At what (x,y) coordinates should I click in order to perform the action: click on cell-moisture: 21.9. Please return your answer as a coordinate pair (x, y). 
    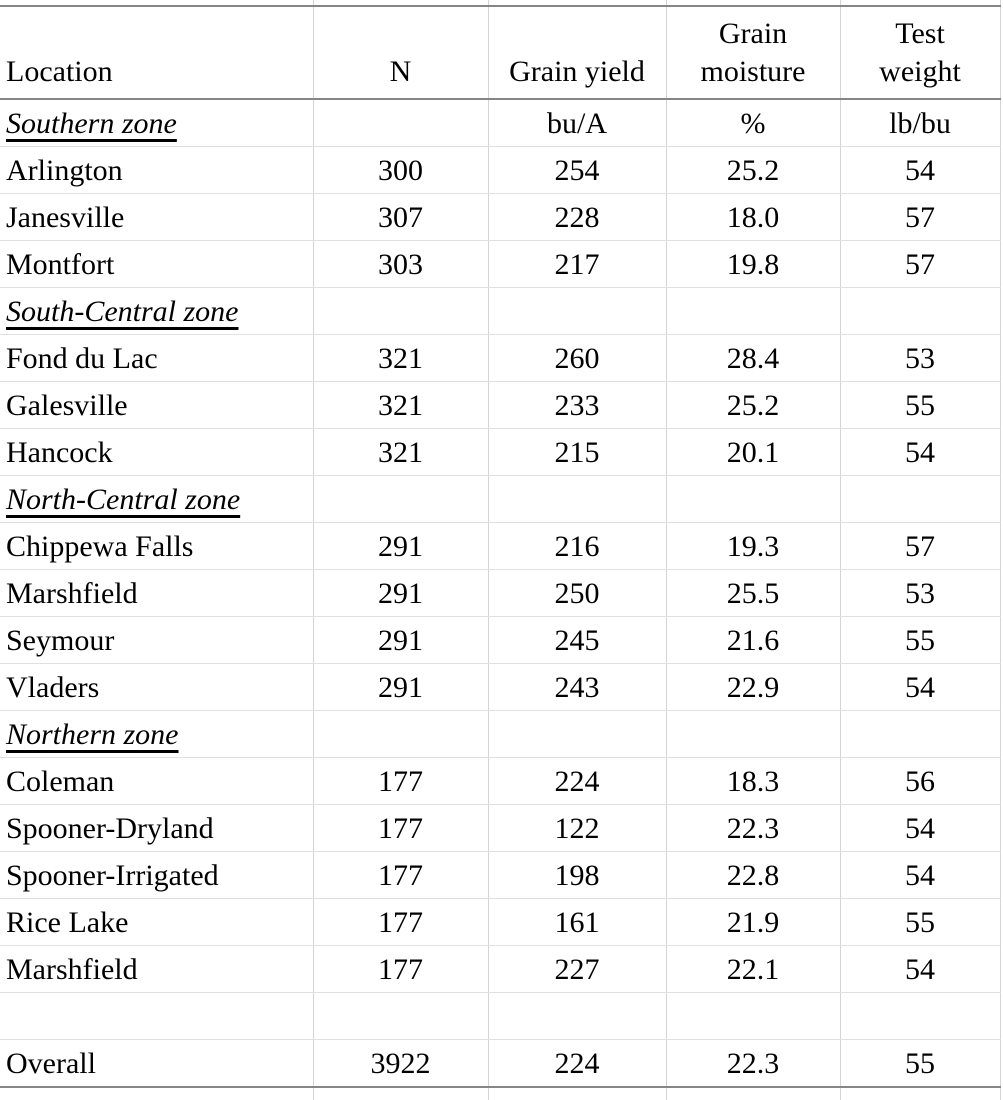
    Looking at the image, I should click on (752, 922).